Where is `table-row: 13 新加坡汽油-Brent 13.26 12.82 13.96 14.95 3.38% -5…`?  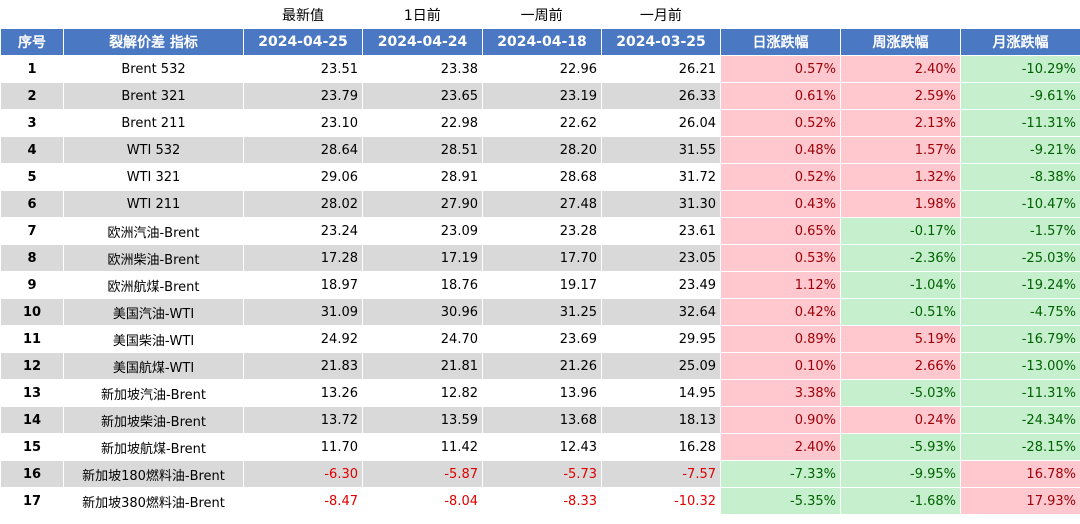 table-row: 13 新加坡汽油-Brent 13.26 12.82 13.96 14.95 3.38% -5… is located at coordinates (540, 393).